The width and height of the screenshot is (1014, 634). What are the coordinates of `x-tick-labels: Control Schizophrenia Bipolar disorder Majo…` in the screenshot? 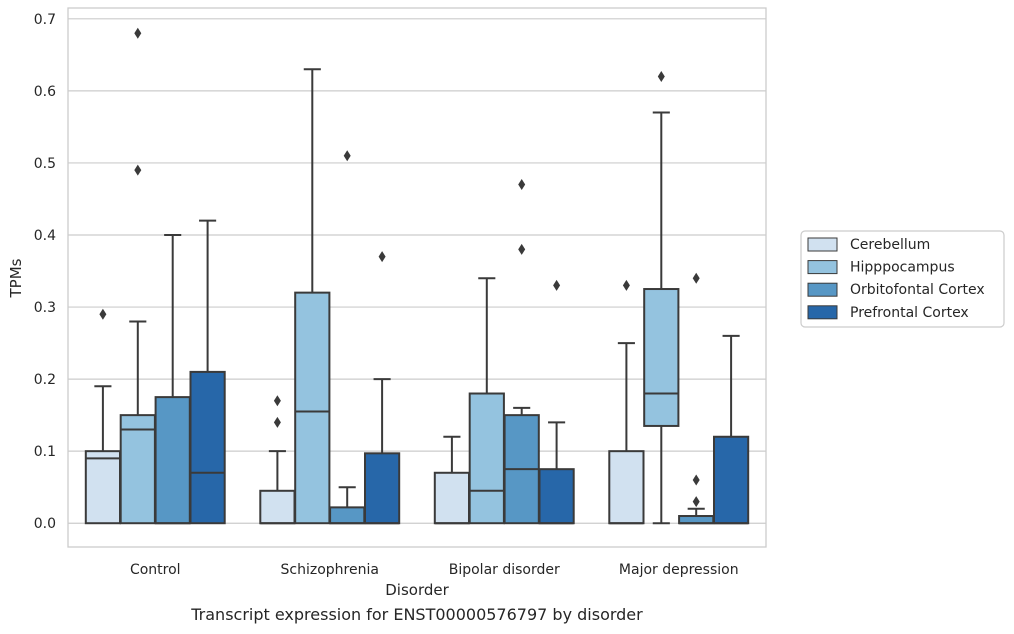 It's located at (434, 570).